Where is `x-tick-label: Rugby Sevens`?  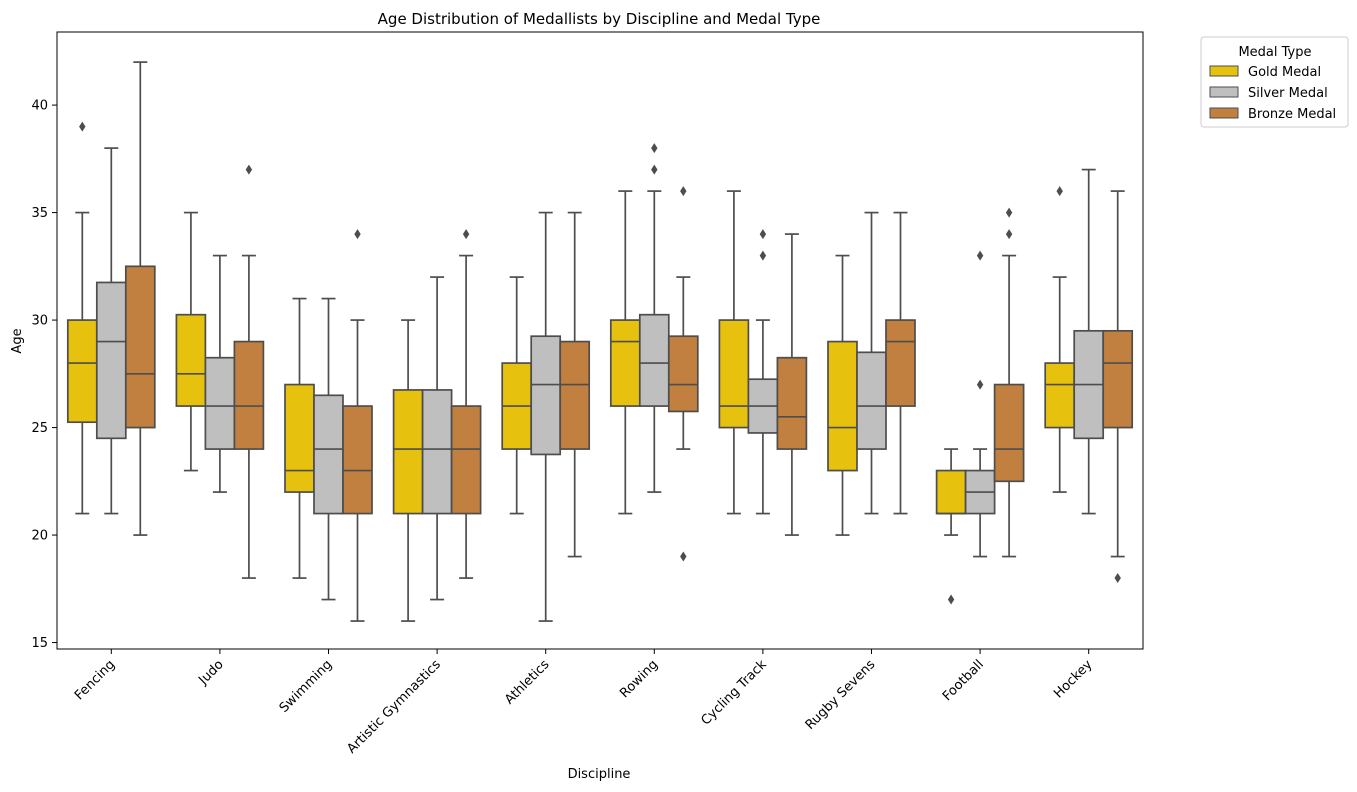 x-tick-label: Rugby Sevens is located at coordinates (841, 695).